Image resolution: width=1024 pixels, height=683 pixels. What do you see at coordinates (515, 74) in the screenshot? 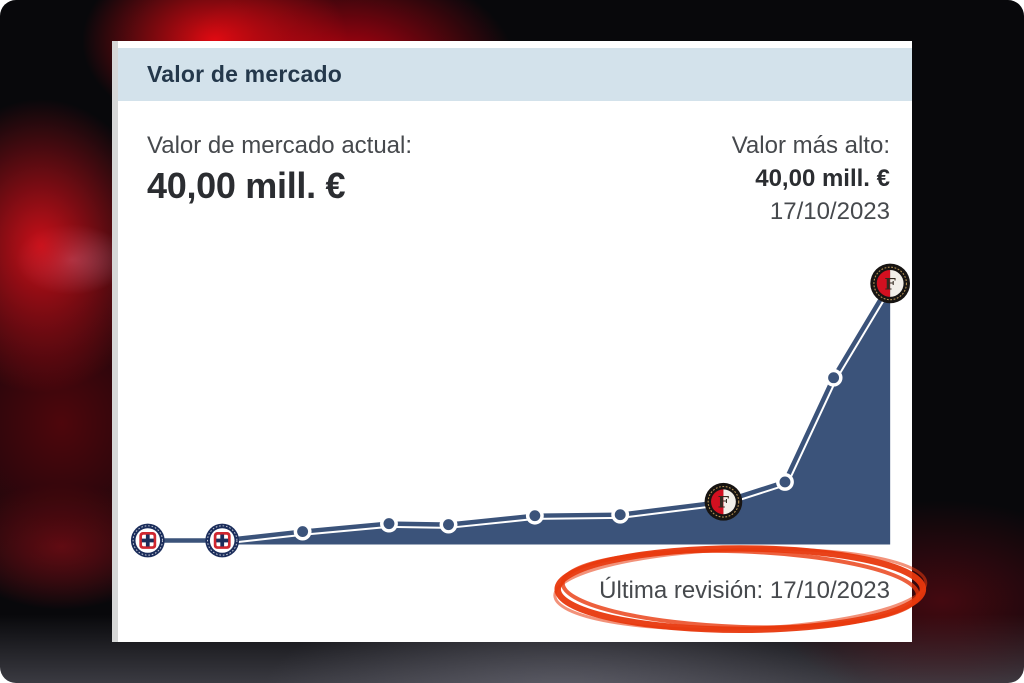
I see `card-header: Valor de mercado` at bounding box center [515, 74].